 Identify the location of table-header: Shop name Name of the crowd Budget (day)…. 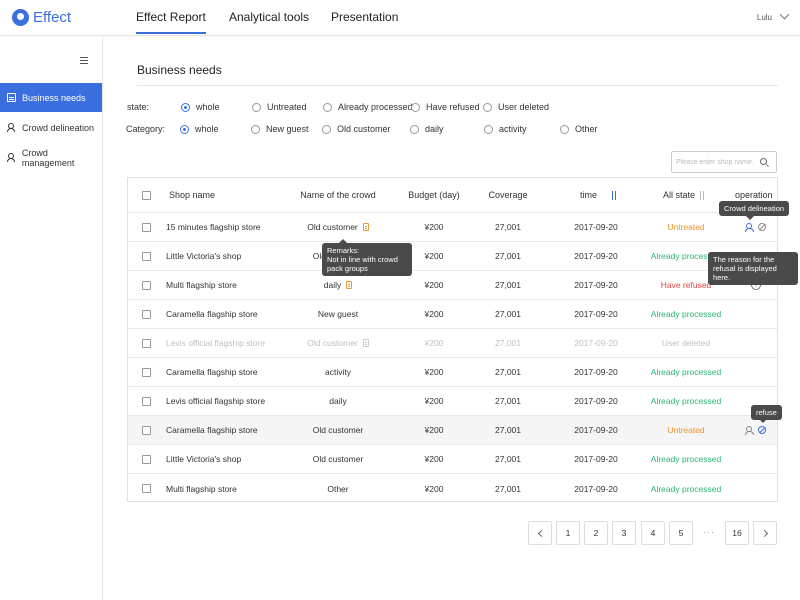
(452, 195).